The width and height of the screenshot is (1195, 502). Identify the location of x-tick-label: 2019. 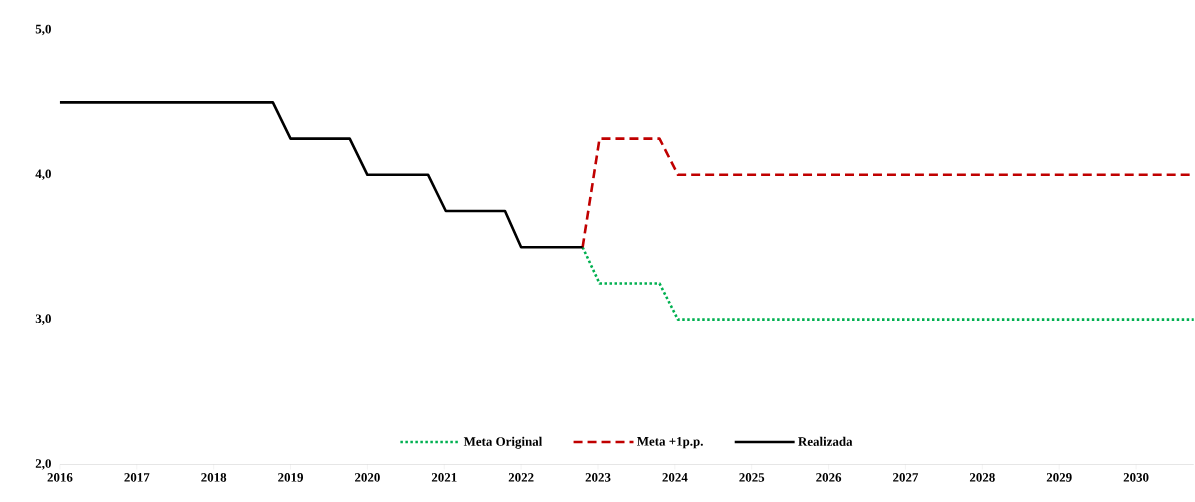
(291, 477).